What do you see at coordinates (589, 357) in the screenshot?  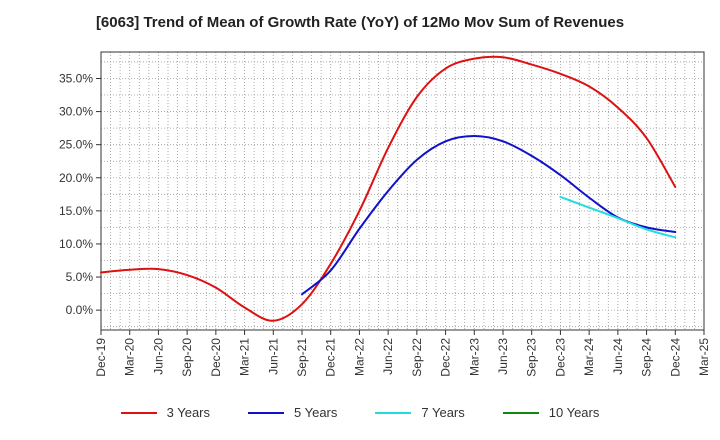 I see `x-tick-label: Mar-24` at bounding box center [589, 357].